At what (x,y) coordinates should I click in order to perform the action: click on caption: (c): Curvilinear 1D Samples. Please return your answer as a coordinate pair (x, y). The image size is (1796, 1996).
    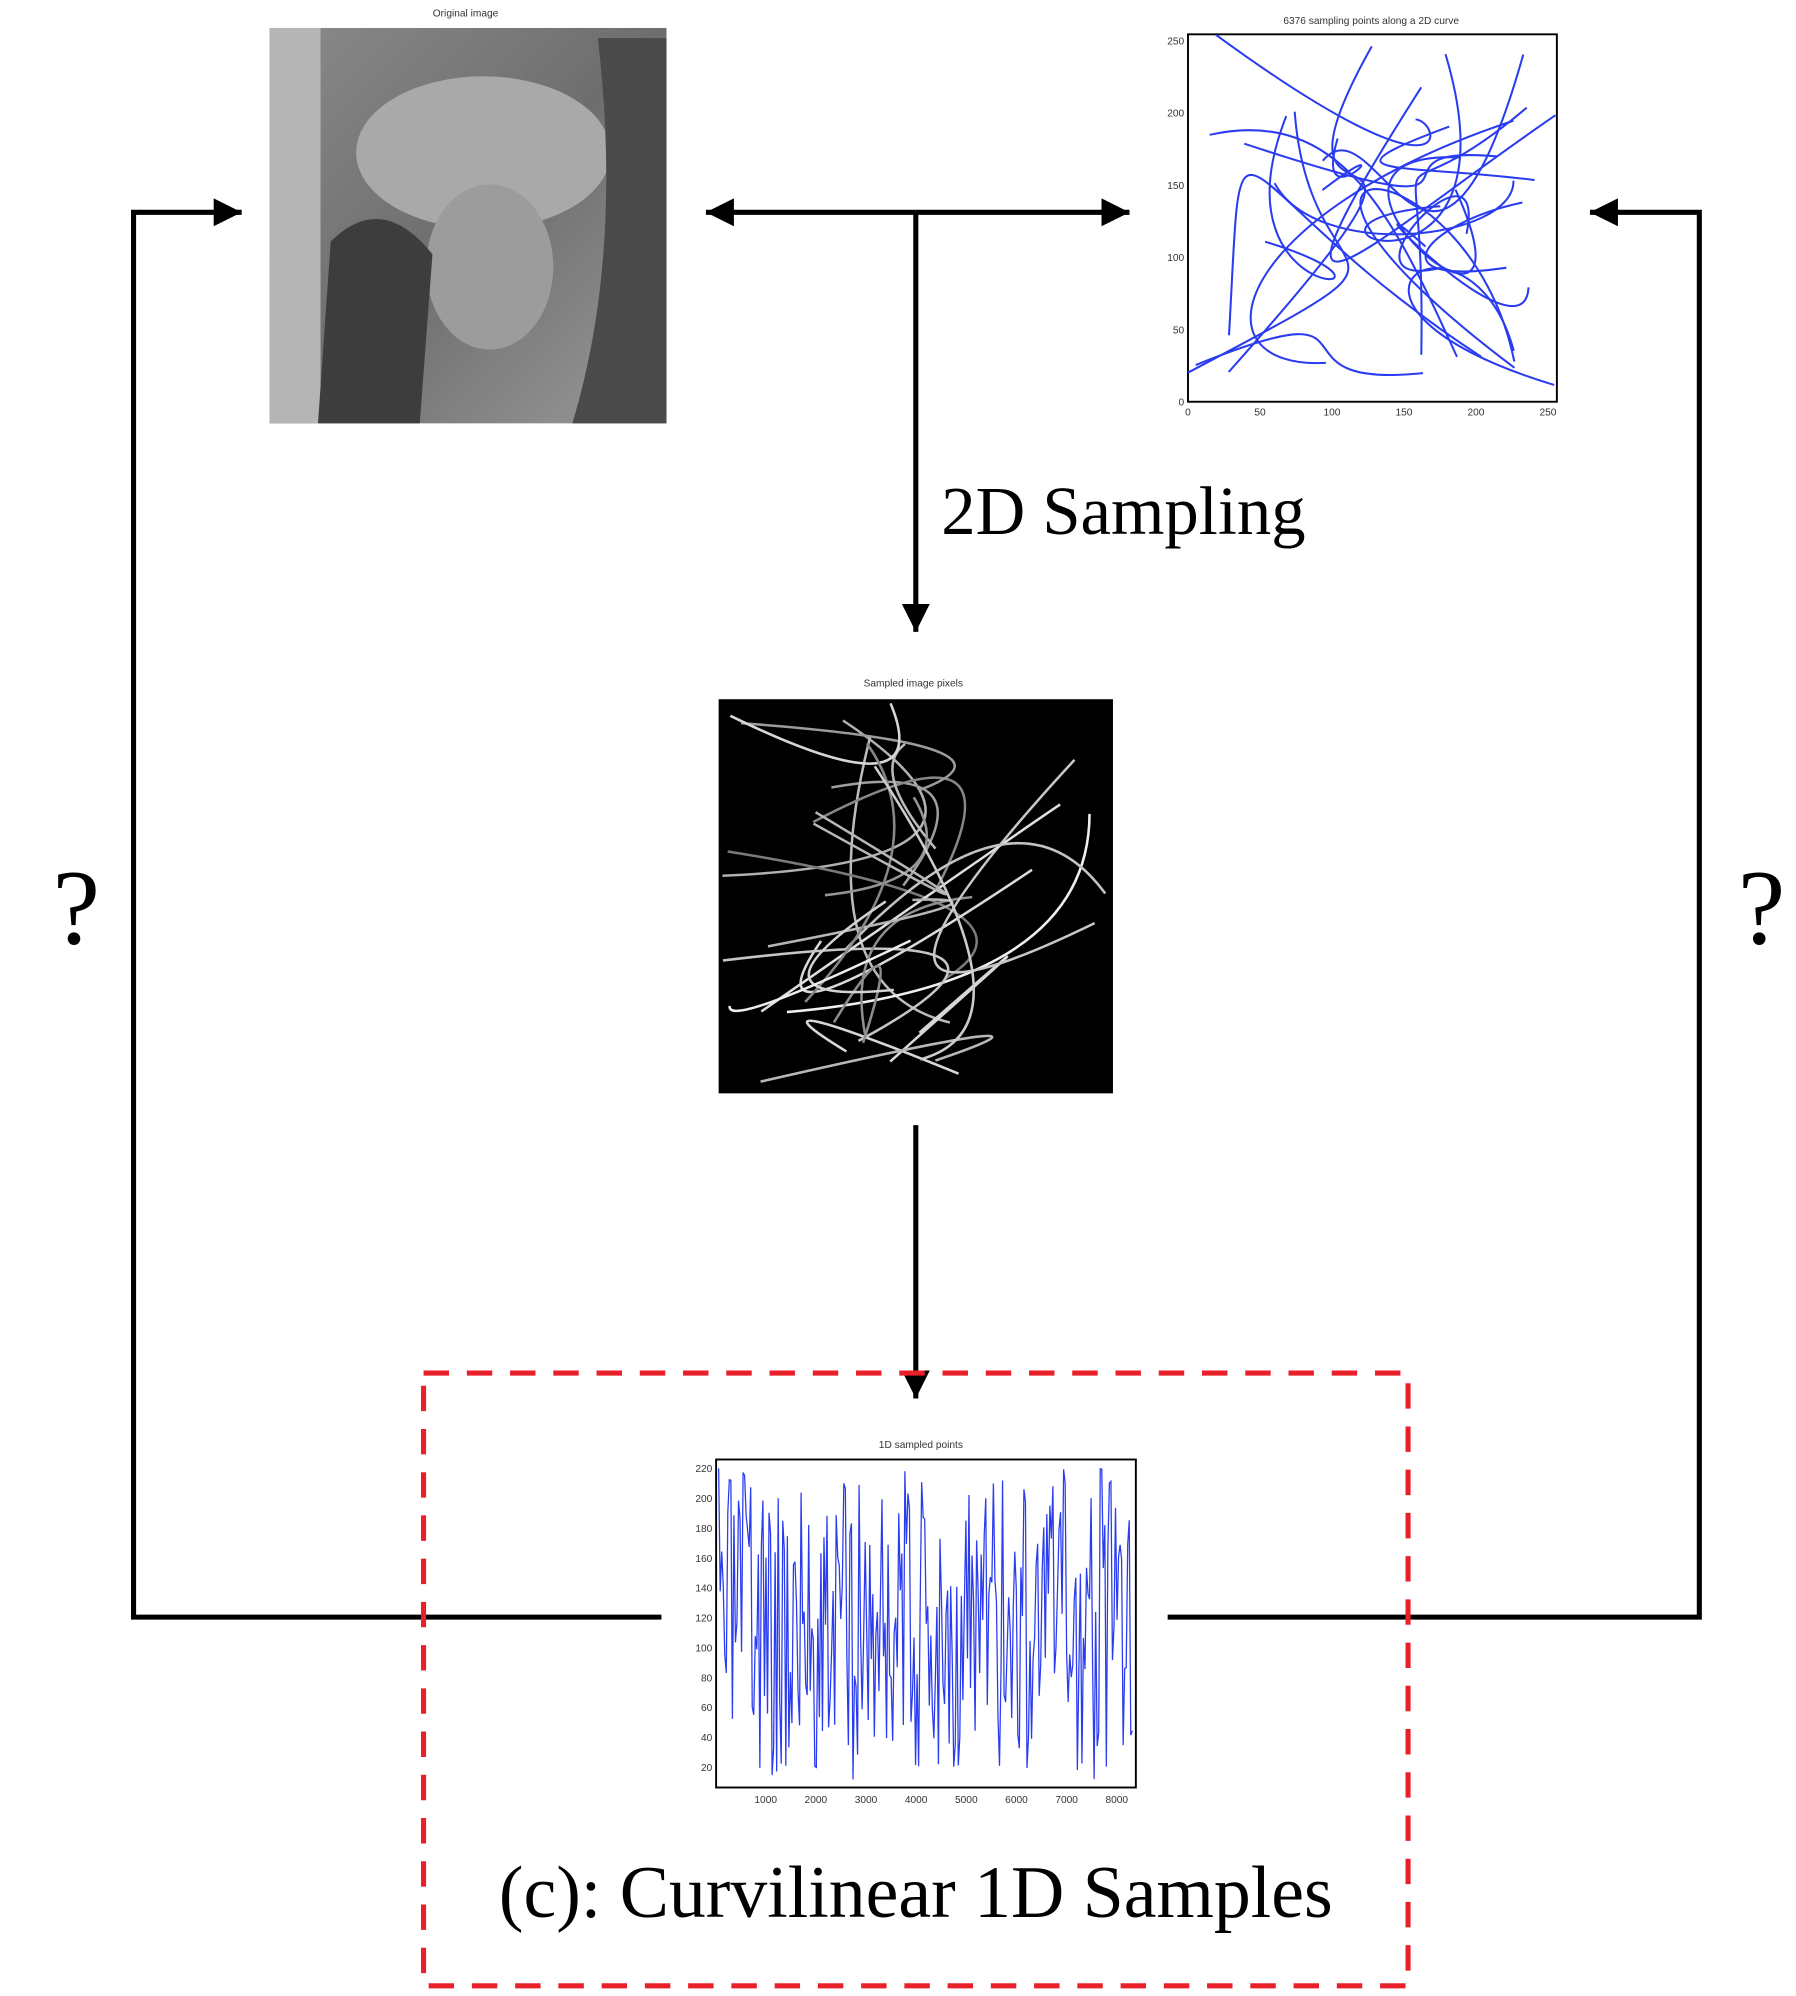
    Looking at the image, I should click on (916, 1892).